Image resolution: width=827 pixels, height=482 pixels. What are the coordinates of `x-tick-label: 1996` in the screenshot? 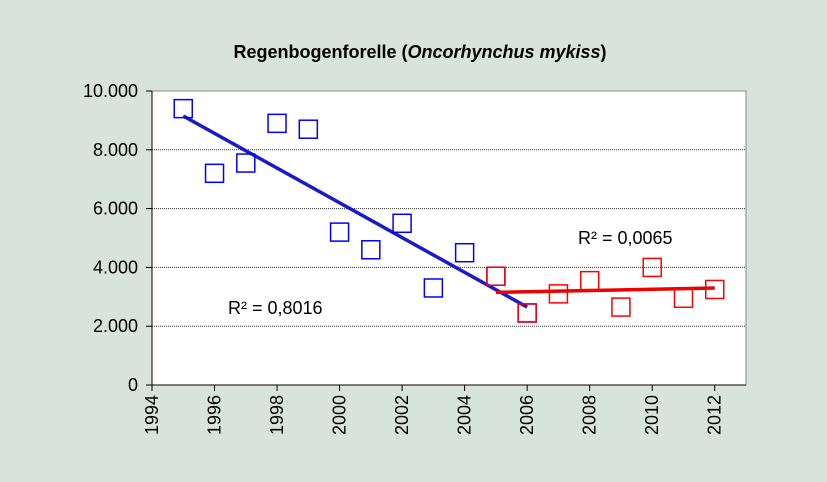 It's located at (215, 415).